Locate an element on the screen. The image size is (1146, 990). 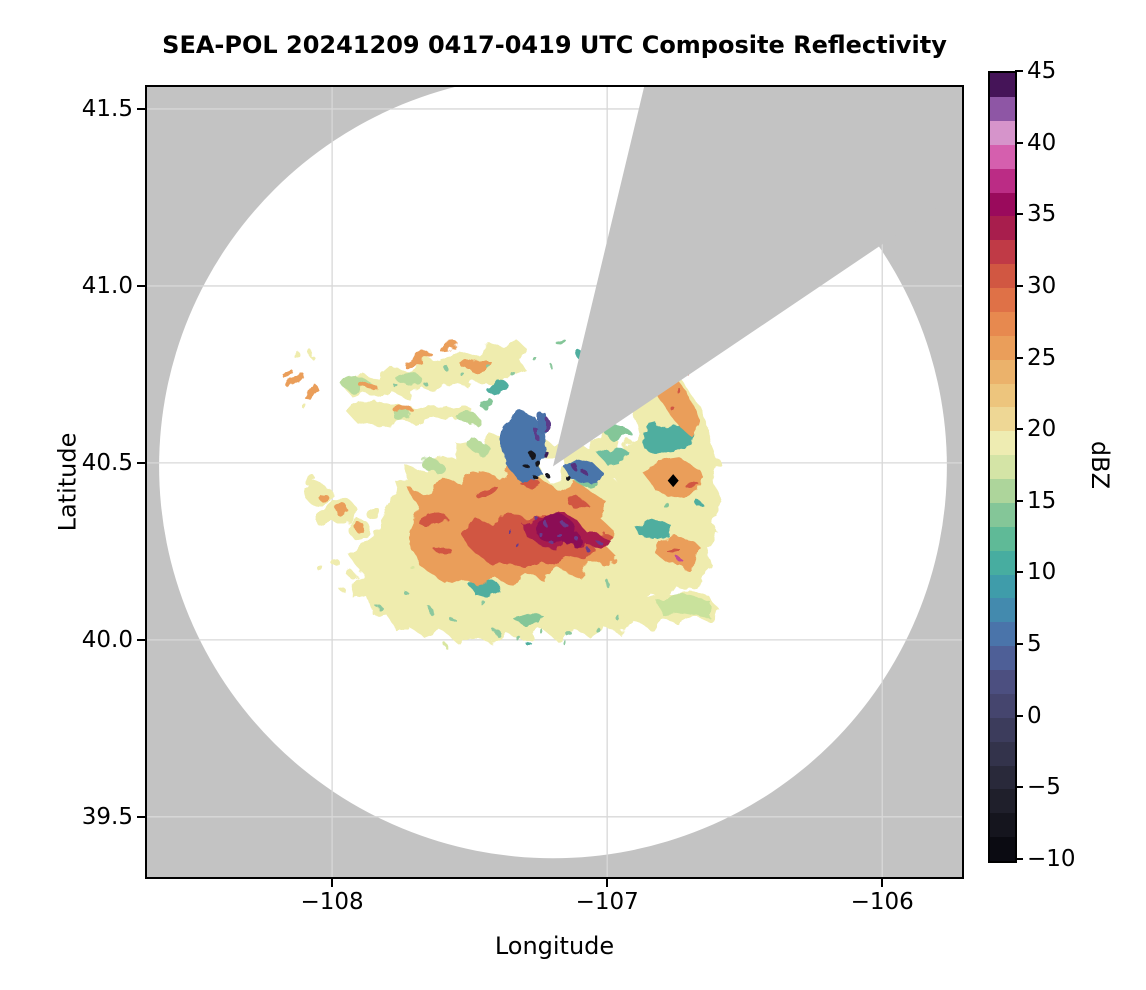
colorbar-tick-label: −5 is located at coordinates (1044, 787).